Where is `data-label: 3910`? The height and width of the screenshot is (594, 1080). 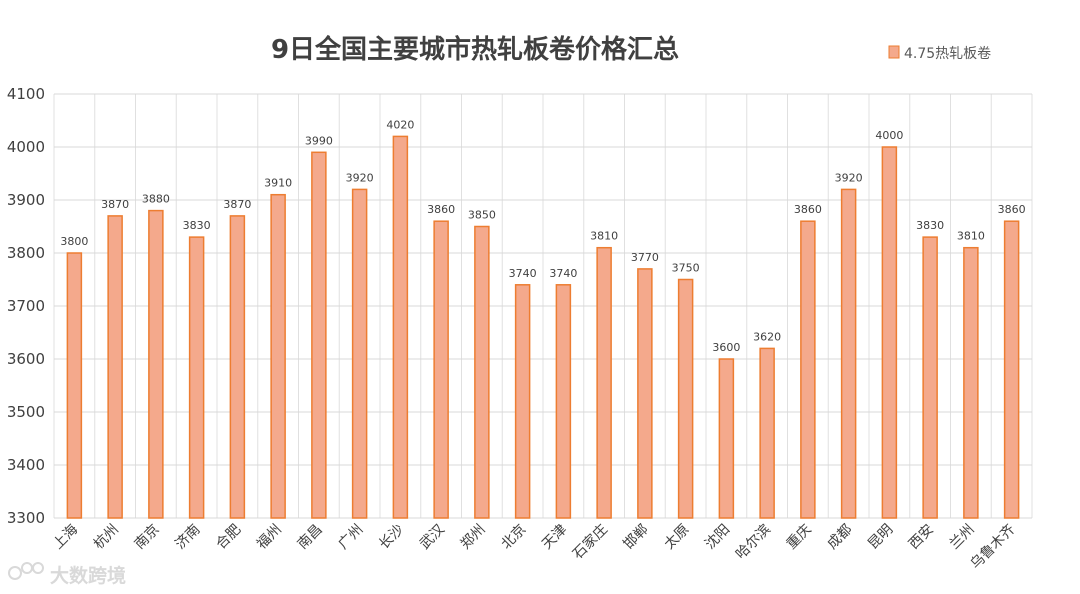
data-label: 3910 is located at coordinates (278, 183).